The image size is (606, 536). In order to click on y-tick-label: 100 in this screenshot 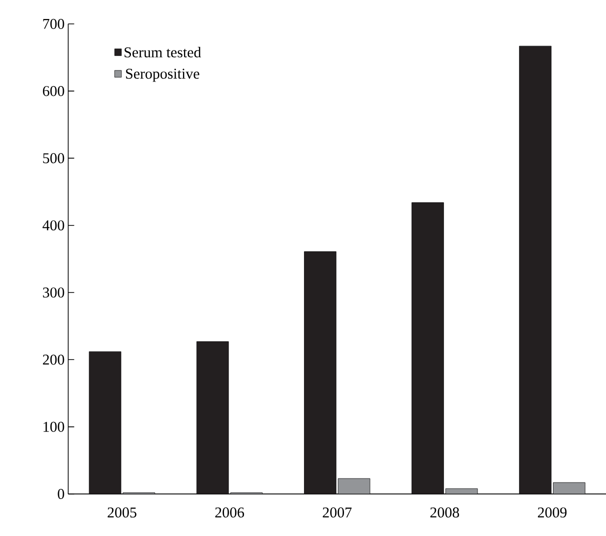, I will do `click(54, 427)`.